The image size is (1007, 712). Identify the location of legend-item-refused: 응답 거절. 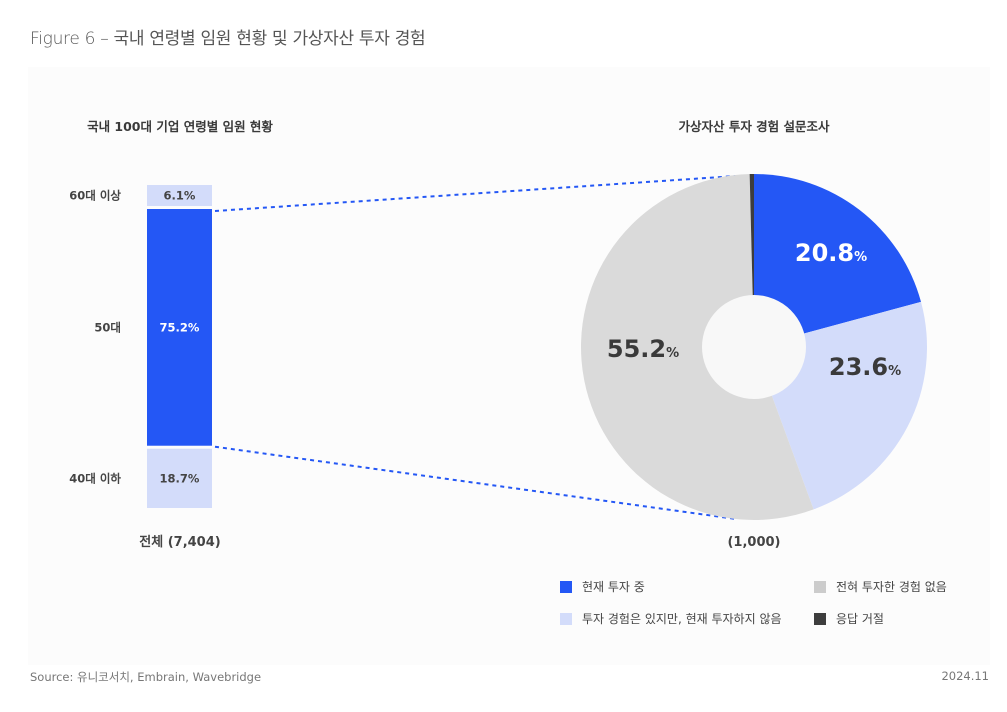
(849, 618).